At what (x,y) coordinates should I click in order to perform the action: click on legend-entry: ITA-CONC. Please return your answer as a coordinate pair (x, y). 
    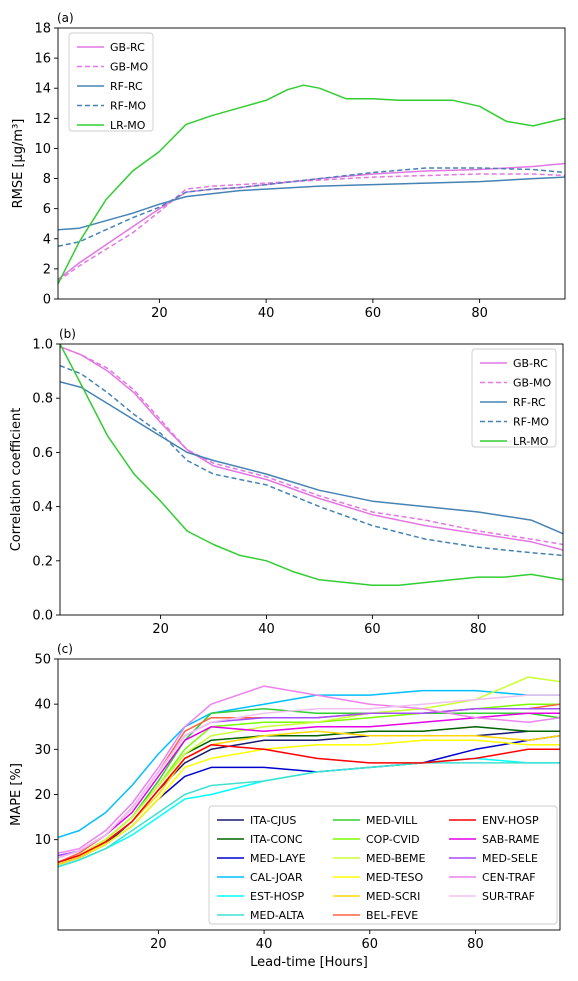
    Looking at the image, I should click on (276, 839).